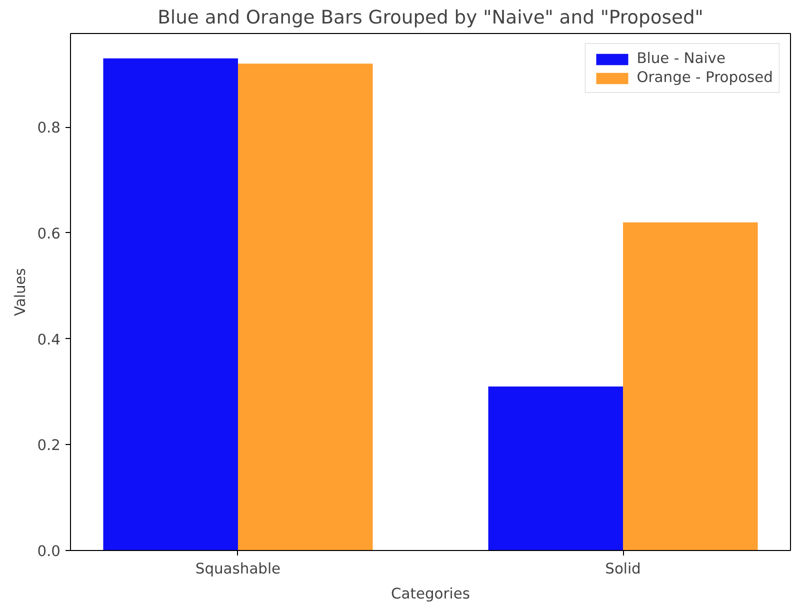 This screenshot has width=803, height=610. Describe the element at coordinates (430, 594) in the screenshot. I see `x-axis-title: Categories` at that location.